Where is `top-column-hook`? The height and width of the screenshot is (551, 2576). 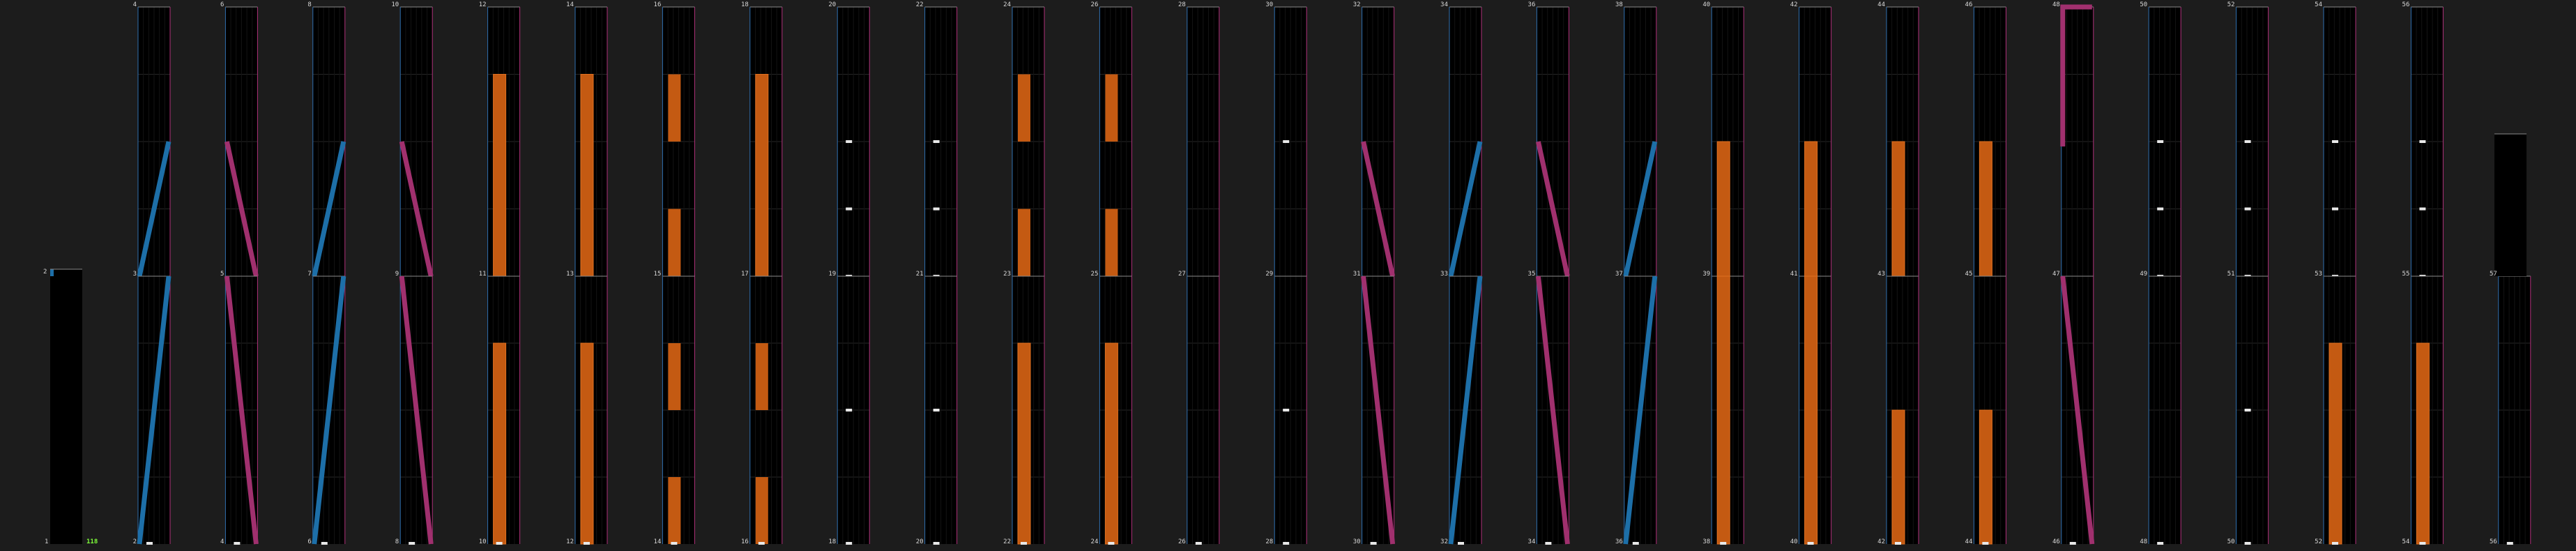 top-column-hook is located at coordinates (2076, 75).